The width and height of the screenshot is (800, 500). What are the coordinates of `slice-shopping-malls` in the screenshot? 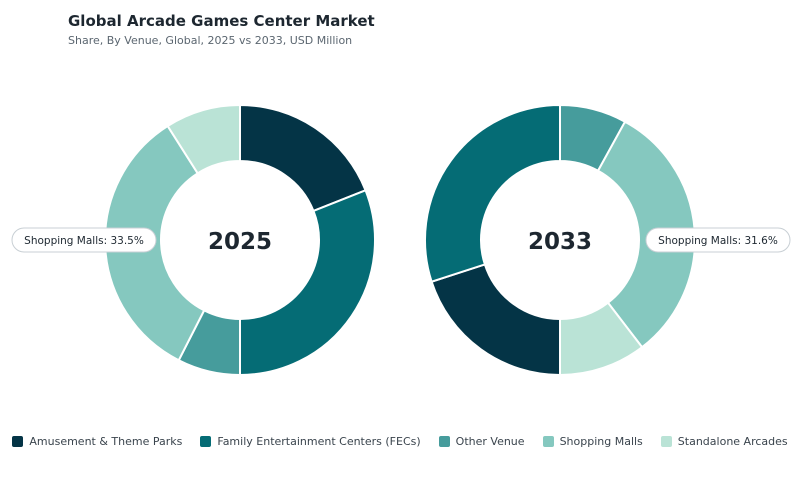 It's located at (646, 234).